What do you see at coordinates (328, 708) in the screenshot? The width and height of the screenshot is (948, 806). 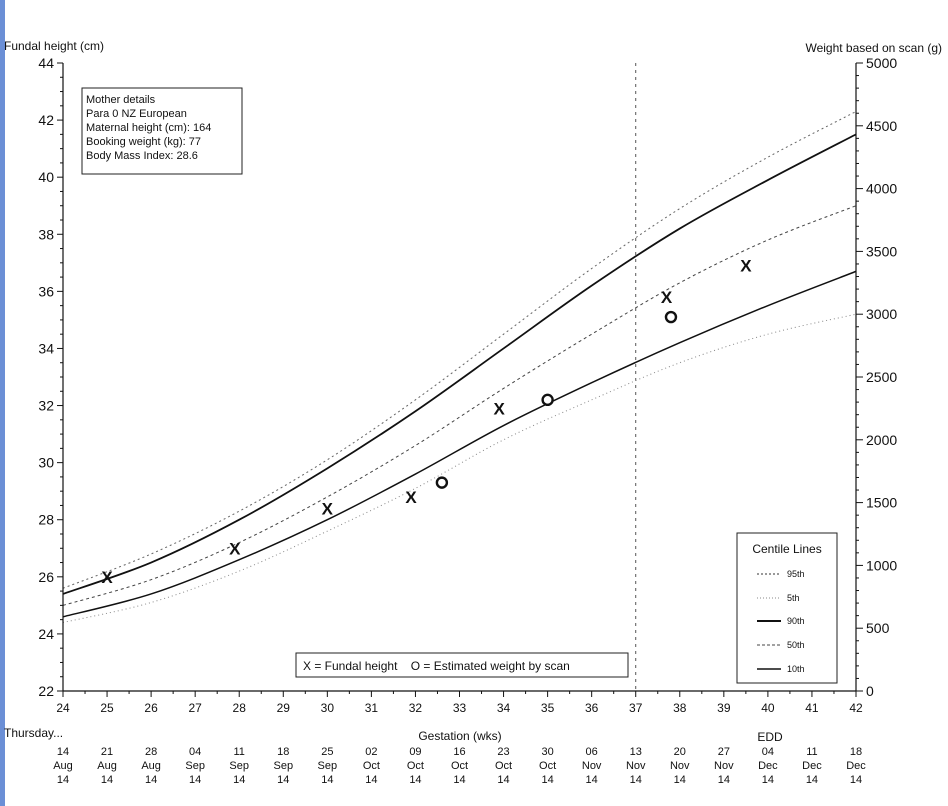 I see `x-tick-label: 30` at bounding box center [328, 708].